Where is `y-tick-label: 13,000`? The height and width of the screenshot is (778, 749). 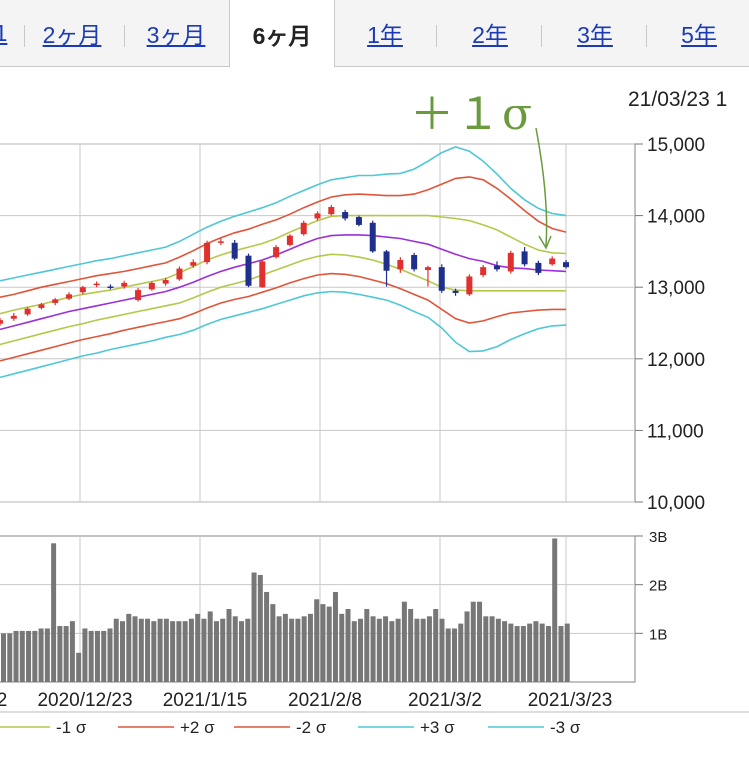
y-tick-label: 13,000 is located at coordinates (676, 288).